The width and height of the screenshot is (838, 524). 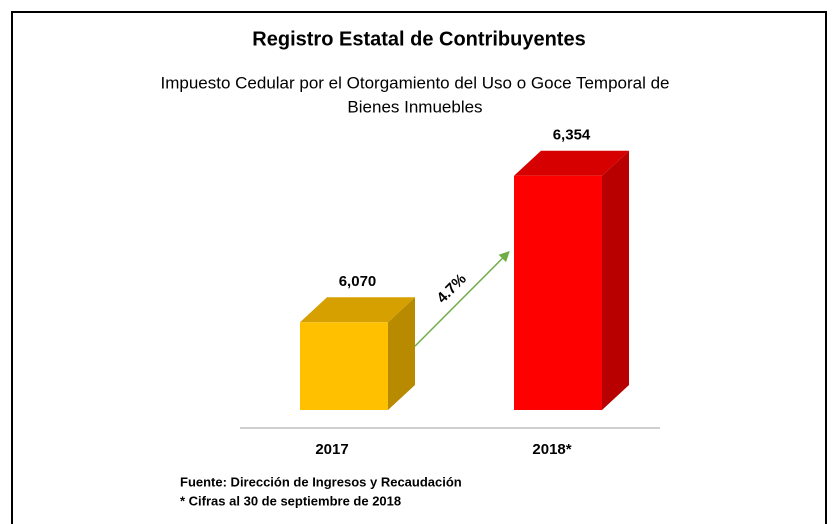 I want to click on x-tick-label: 2017, so click(x=331, y=449).